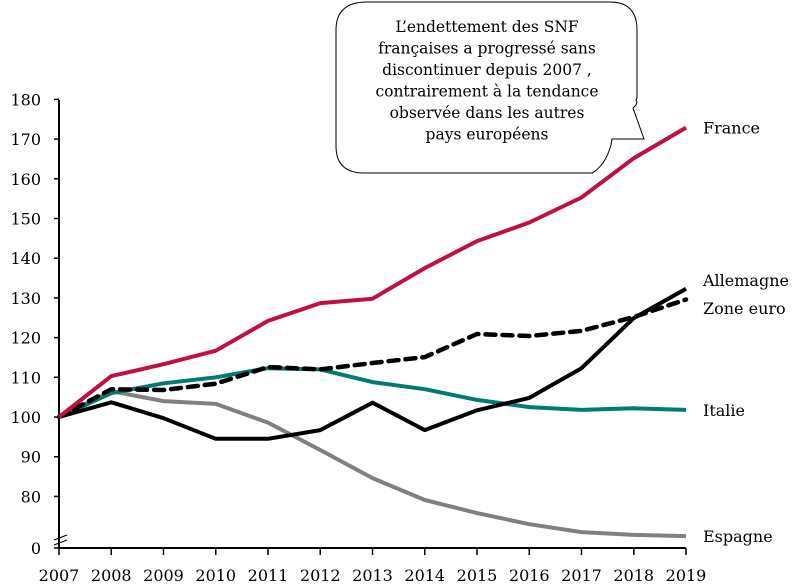  What do you see at coordinates (487, 70) in the screenshot?
I see `callout-text-line: discontinuer depuis 2007 ,` at bounding box center [487, 70].